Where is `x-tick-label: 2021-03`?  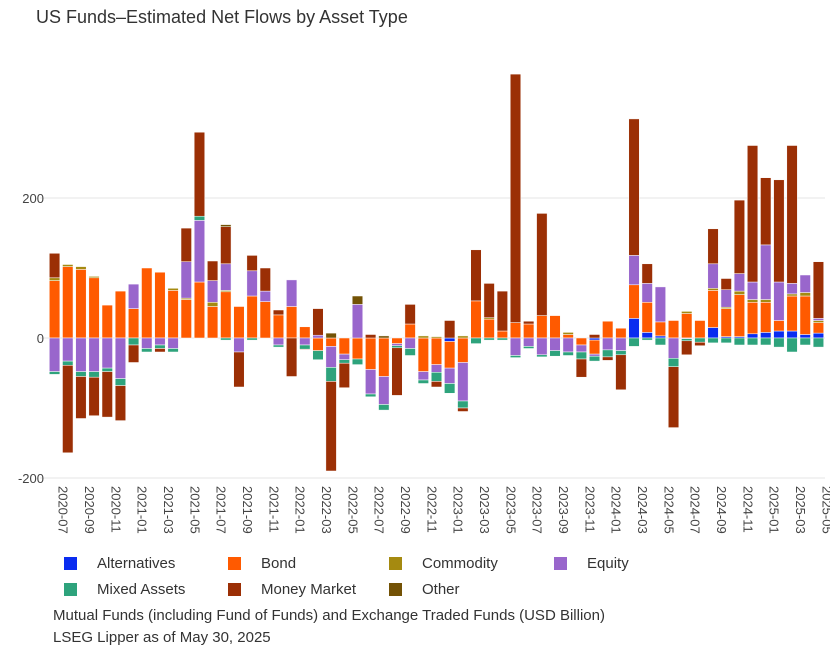 x-tick-label: 2021-03 is located at coordinates (168, 510).